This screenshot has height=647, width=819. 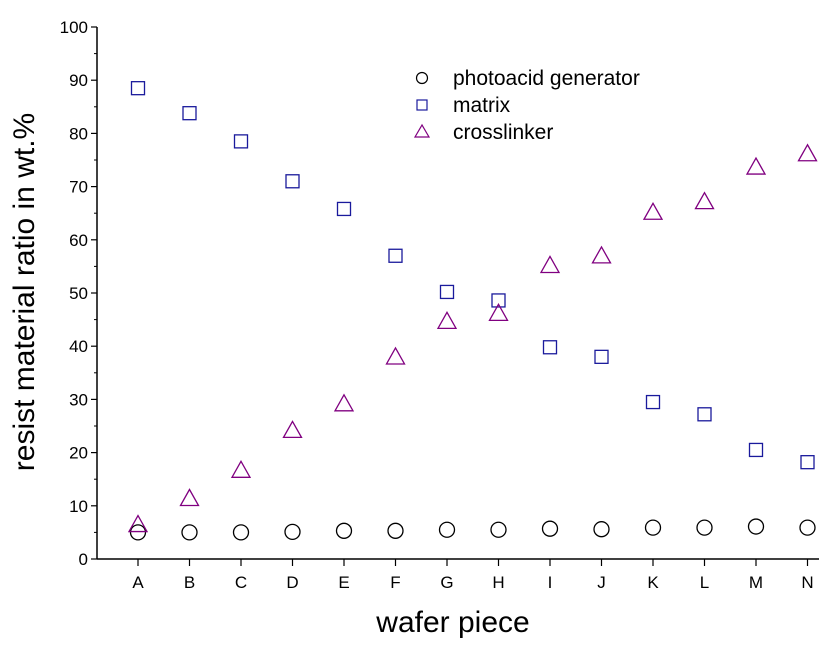 I want to click on y-axis-title: resist material ratio in wt.%, so click(x=24, y=292).